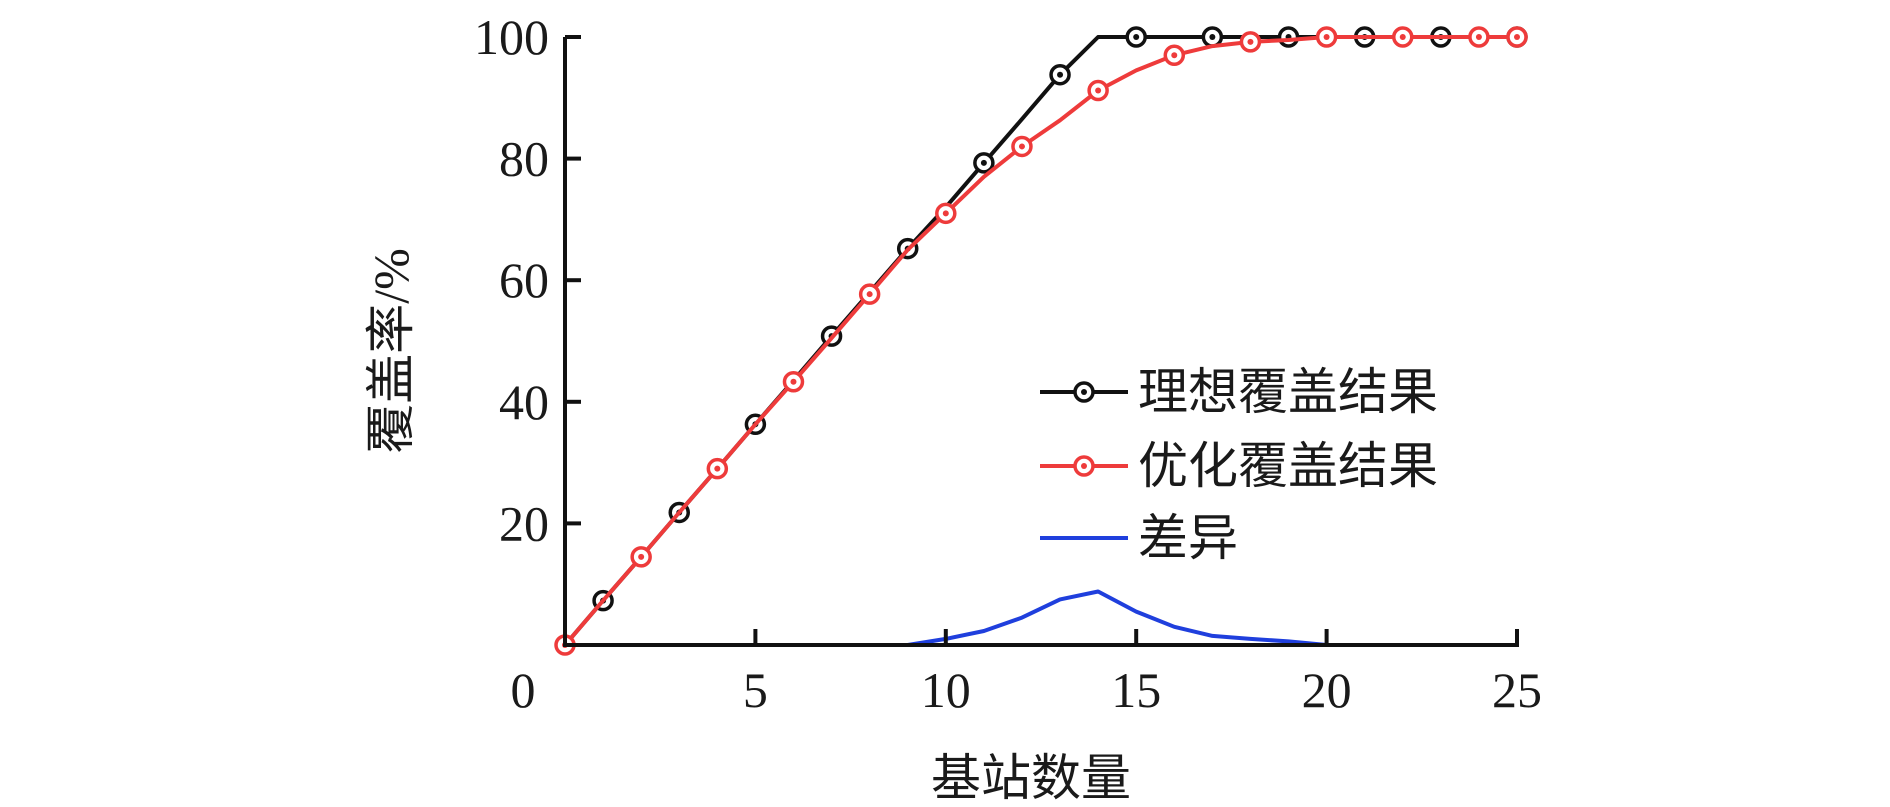  What do you see at coordinates (1327, 690) in the screenshot?
I see `x-tick-label: 20` at bounding box center [1327, 690].